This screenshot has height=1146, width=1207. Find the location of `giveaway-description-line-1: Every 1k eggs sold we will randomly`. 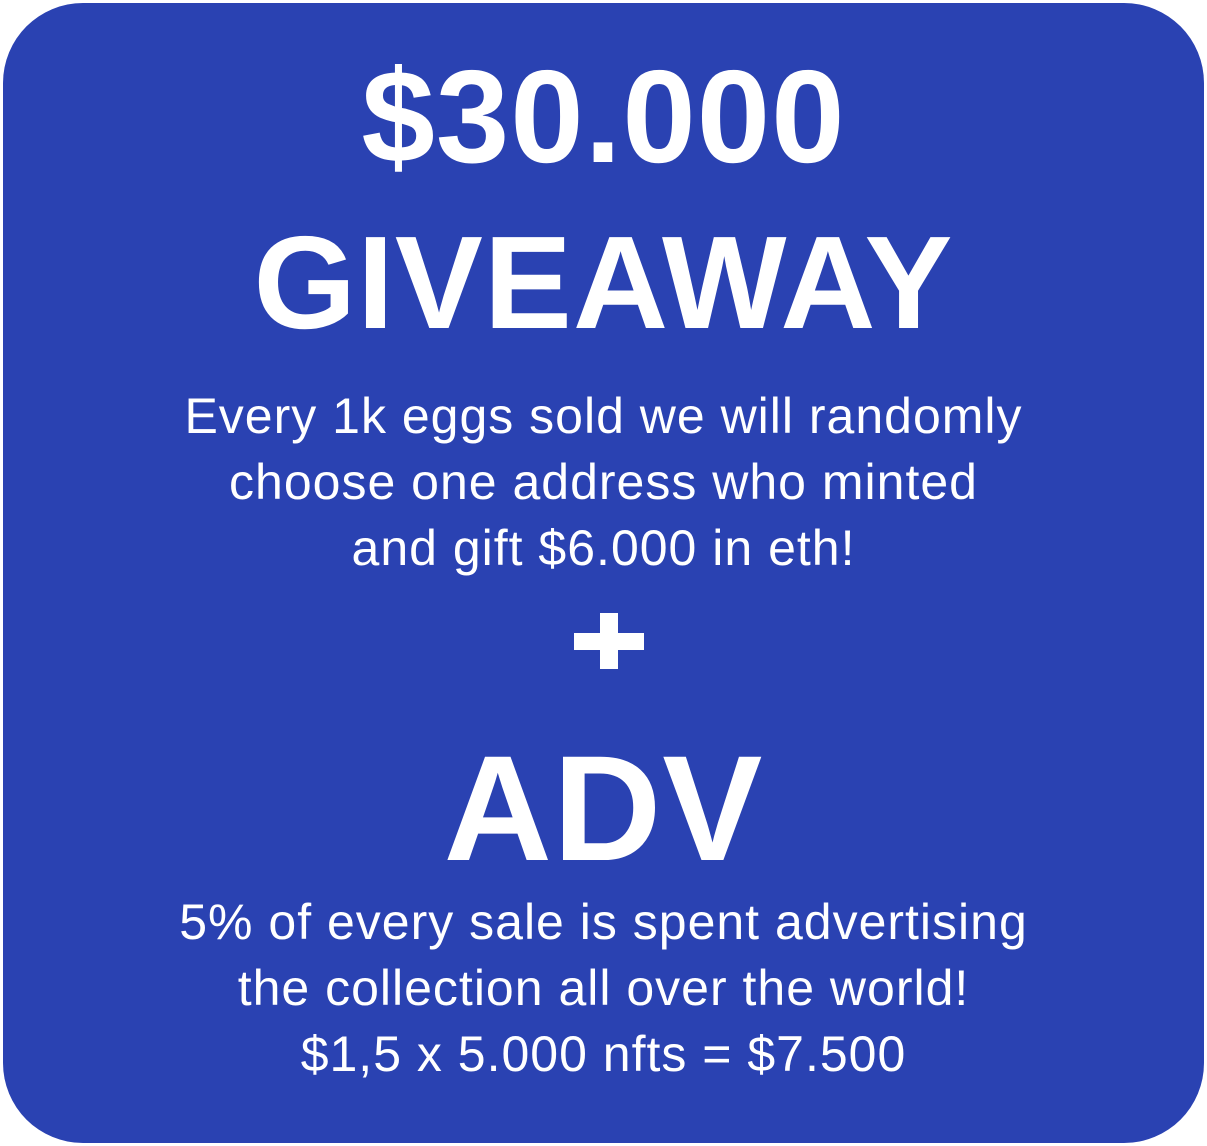

giveaway-description-line-1: Every 1k eggs sold we will randomly is located at coordinates (603, 416).